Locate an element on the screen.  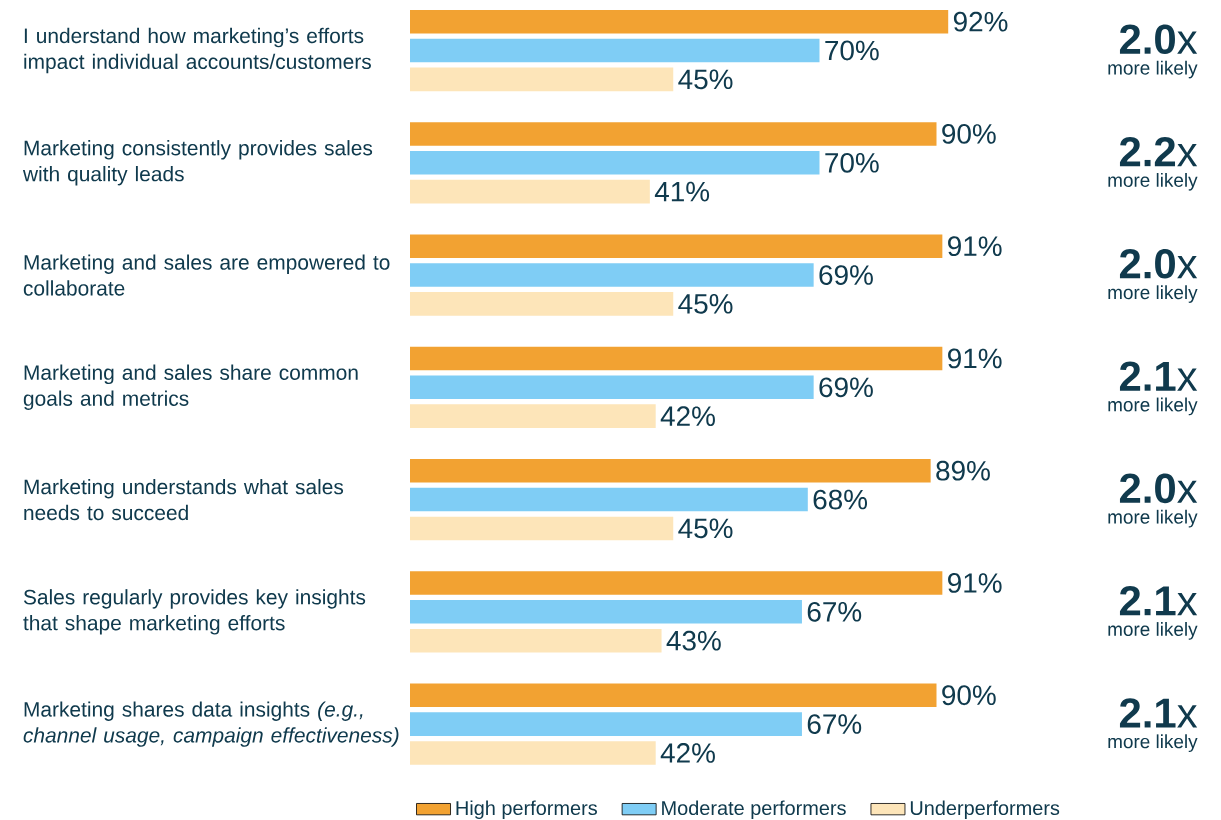
y-tick-label: I understand how marketing’s efforts impact individual accounts/customers is located at coordinates (197, 50).